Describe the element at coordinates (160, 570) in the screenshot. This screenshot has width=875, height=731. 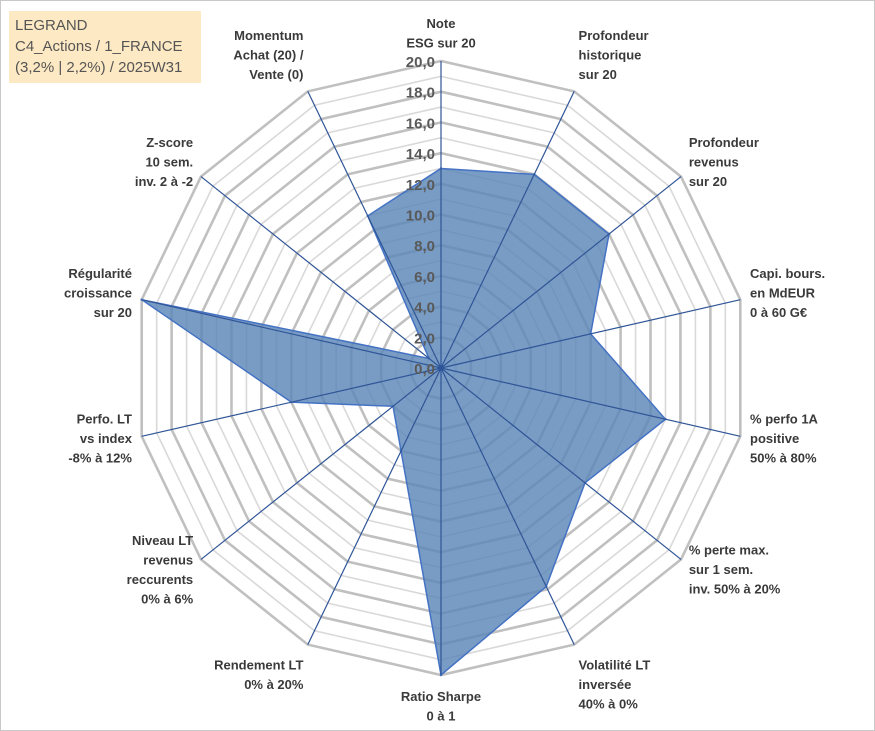
I see `axis-label: Niveau LT revenus reccurents 0% à 6%` at that location.